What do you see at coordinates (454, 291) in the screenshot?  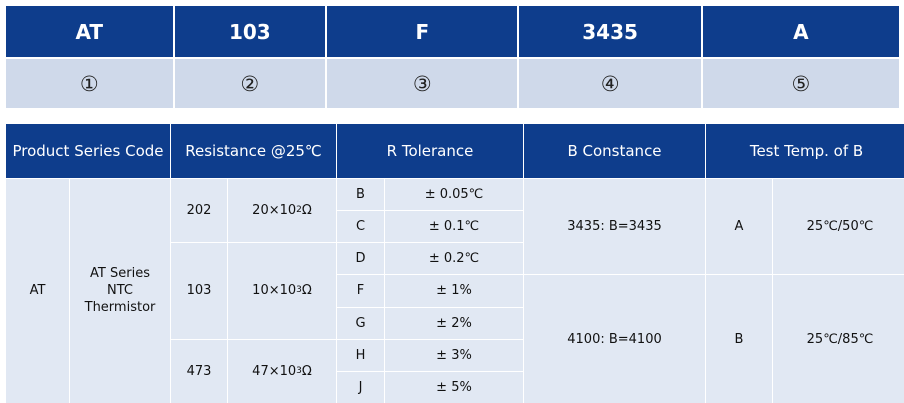 I see `tolerance-value: ± 1%` at bounding box center [454, 291].